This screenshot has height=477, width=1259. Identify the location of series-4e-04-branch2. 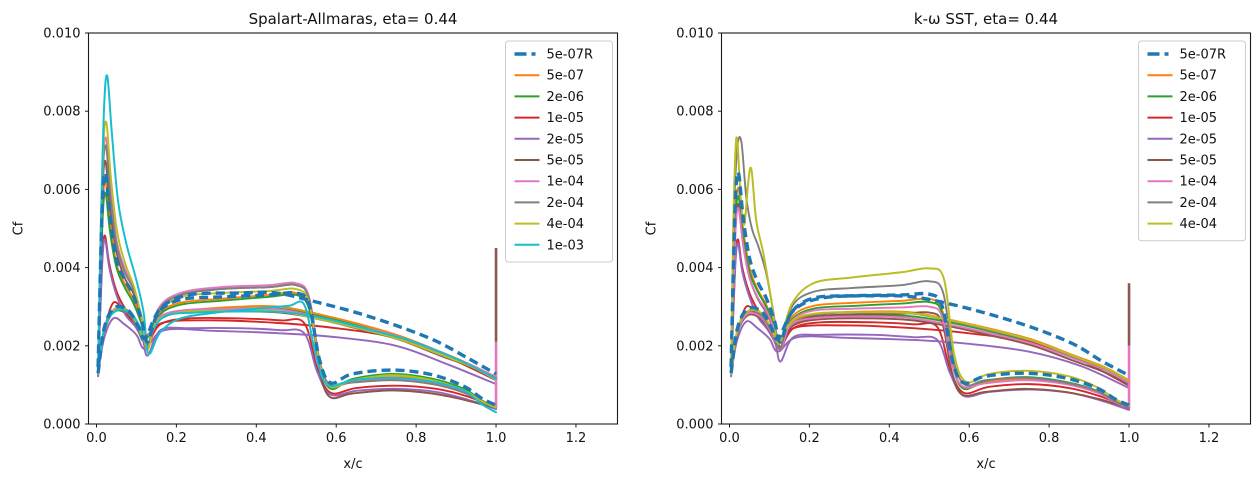
(930, 345).